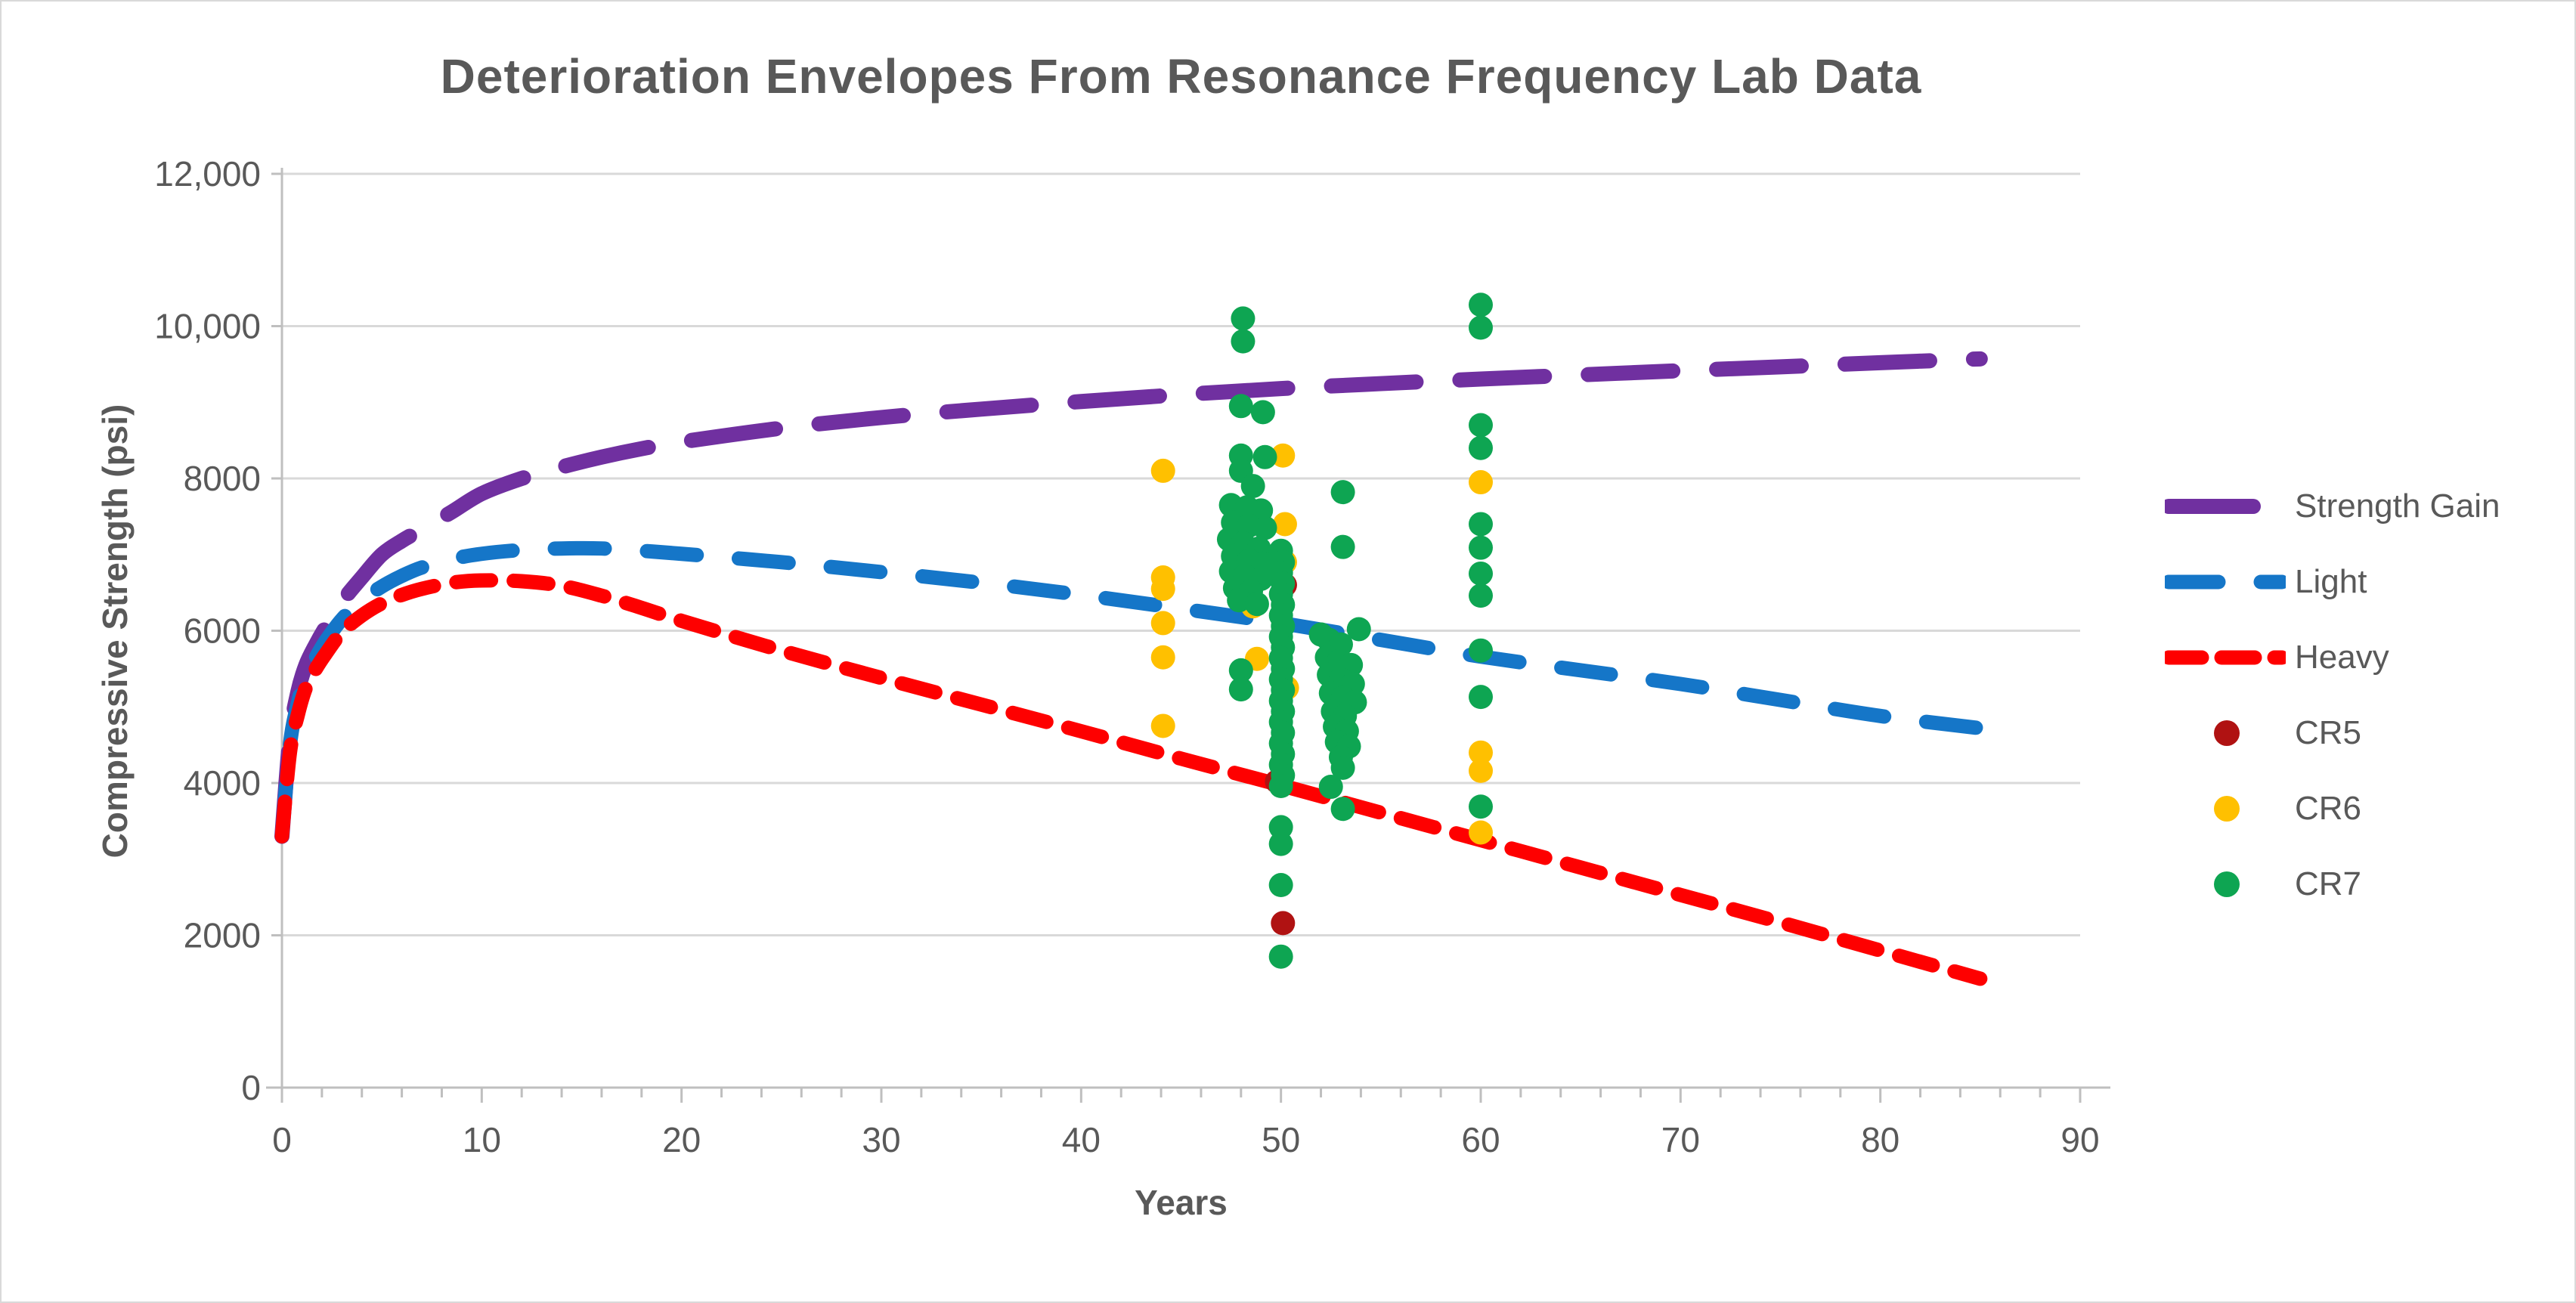 The image size is (2576, 1303). What do you see at coordinates (2263, 732) in the screenshot?
I see `legend-item-cr5: CR5` at bounding box center [2263, 732].